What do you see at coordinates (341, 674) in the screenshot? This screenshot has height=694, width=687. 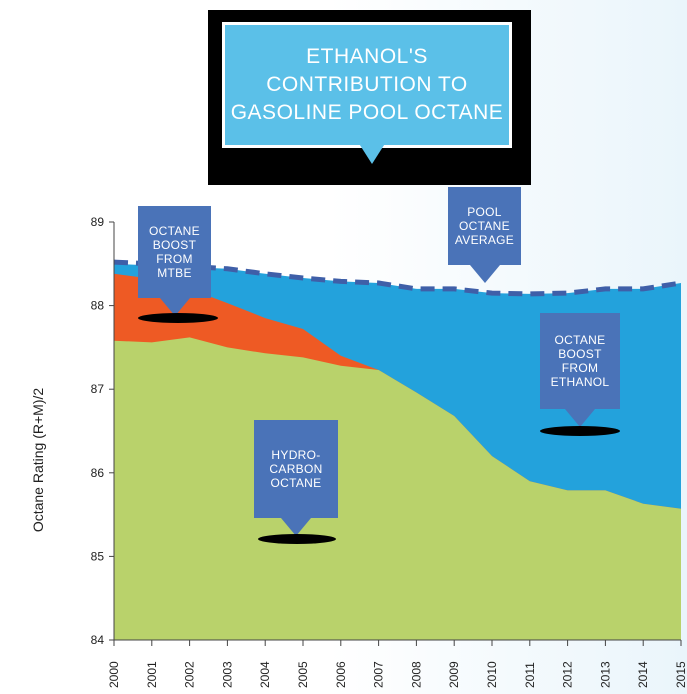 I see `x-tick-label: 2006` at bounding box center [341, 674].